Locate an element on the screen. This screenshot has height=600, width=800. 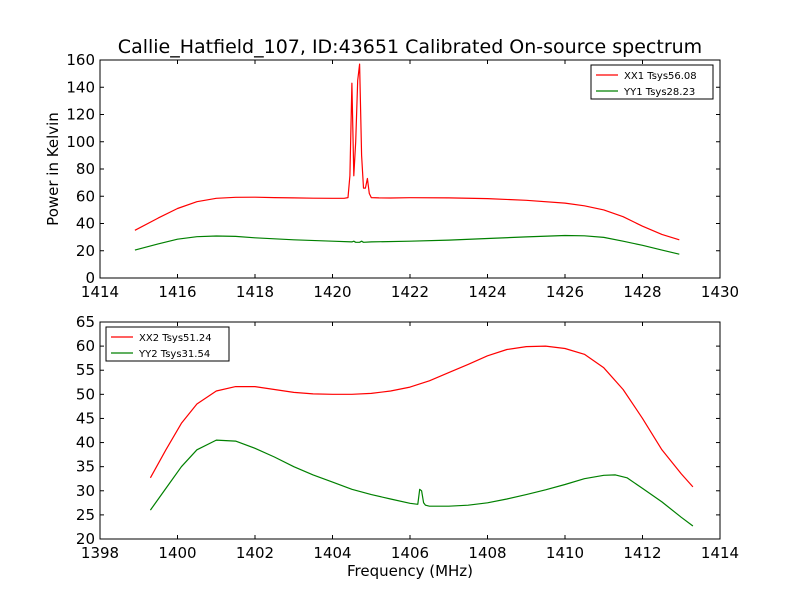
x-tick-label: 1400 is located at coordinates (177, 553).